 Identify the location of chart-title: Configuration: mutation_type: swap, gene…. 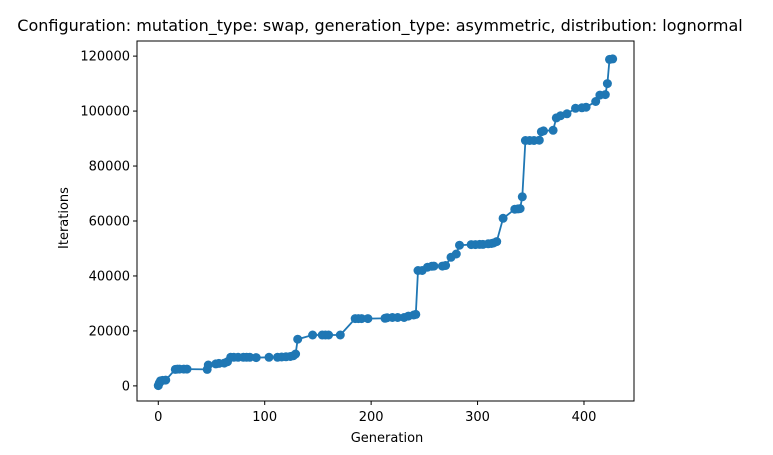
(379, 26).